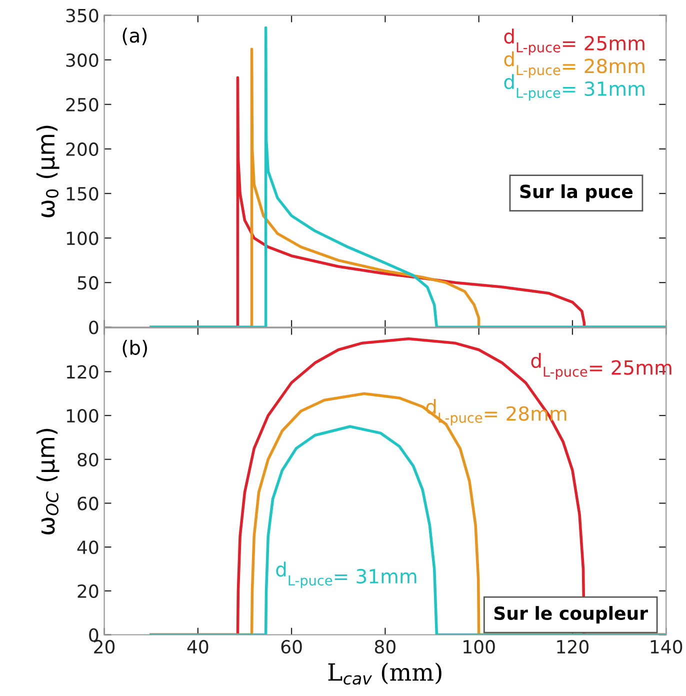  I want to click on y-tick-label: 300, so click(82, 60).